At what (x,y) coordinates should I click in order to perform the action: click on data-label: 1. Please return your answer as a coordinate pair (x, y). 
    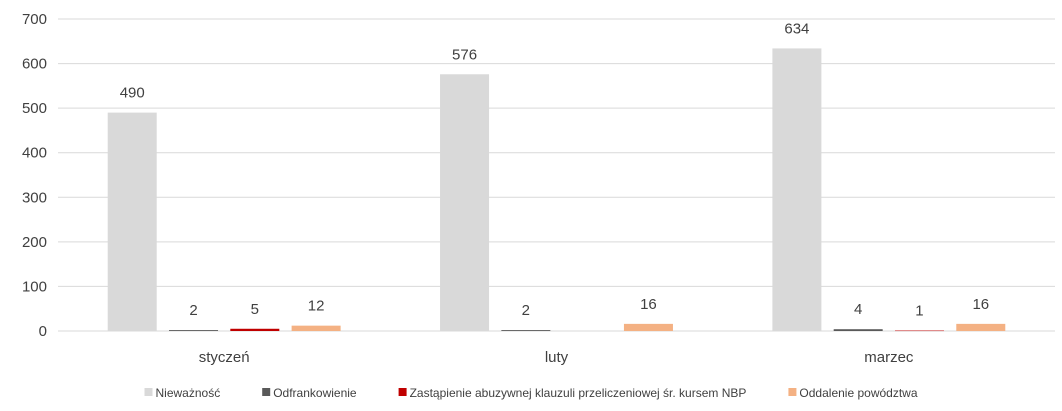
    Looking at the image, I should click on (919, 311).